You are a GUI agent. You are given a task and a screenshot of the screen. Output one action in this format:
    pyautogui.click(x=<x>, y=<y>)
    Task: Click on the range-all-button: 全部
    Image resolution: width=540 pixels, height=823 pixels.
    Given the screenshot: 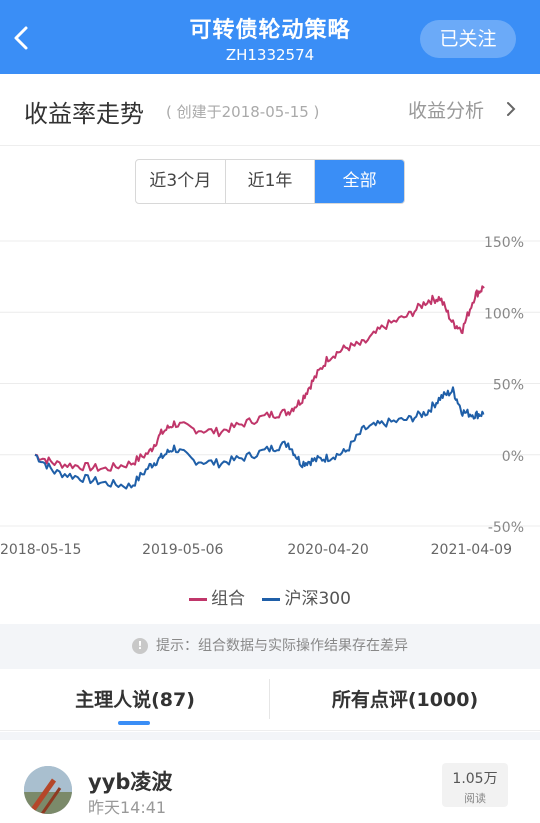 What is the action you would take?
    pyautogui.click(x=359, y=181)
    